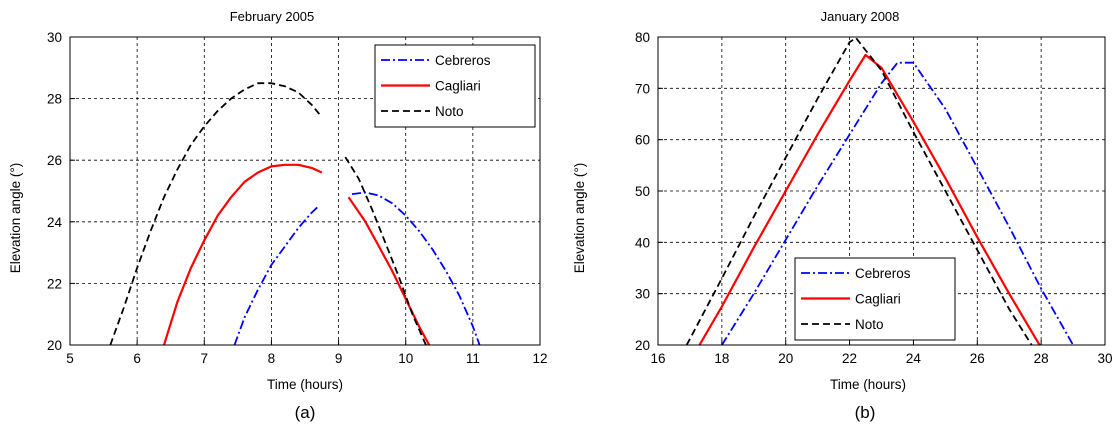 The image size is (1120, 431). What do you see at coordinates (205, 358) in the screenshot?
I see `x-tick-label: 7` at bounding box center [205, 358].